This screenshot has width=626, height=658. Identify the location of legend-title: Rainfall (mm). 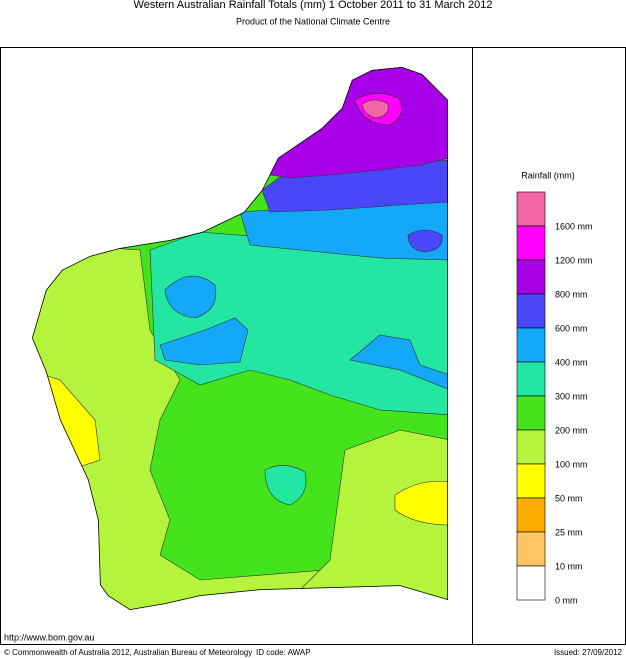
(548, 175).